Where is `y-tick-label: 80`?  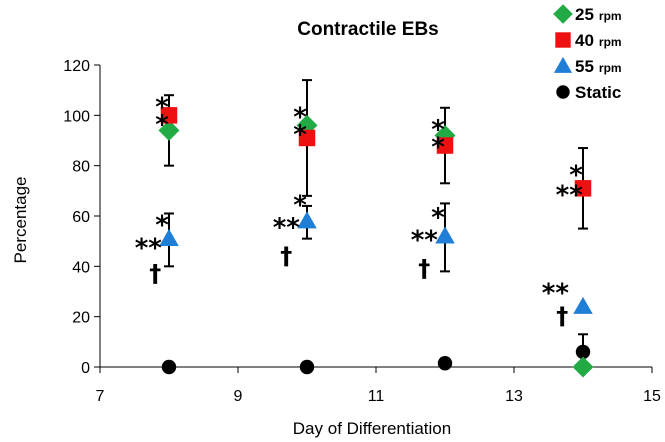
y-tick-label: 80 is located at coordinates (81, 167).